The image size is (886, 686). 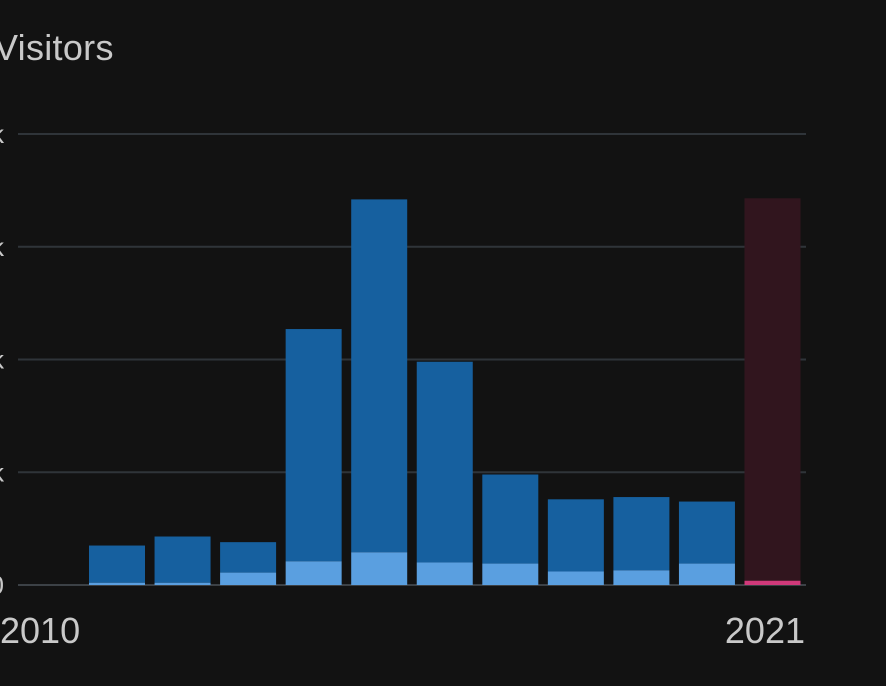 I want to click on bar-lower-2017, so click(x=510, y=574).